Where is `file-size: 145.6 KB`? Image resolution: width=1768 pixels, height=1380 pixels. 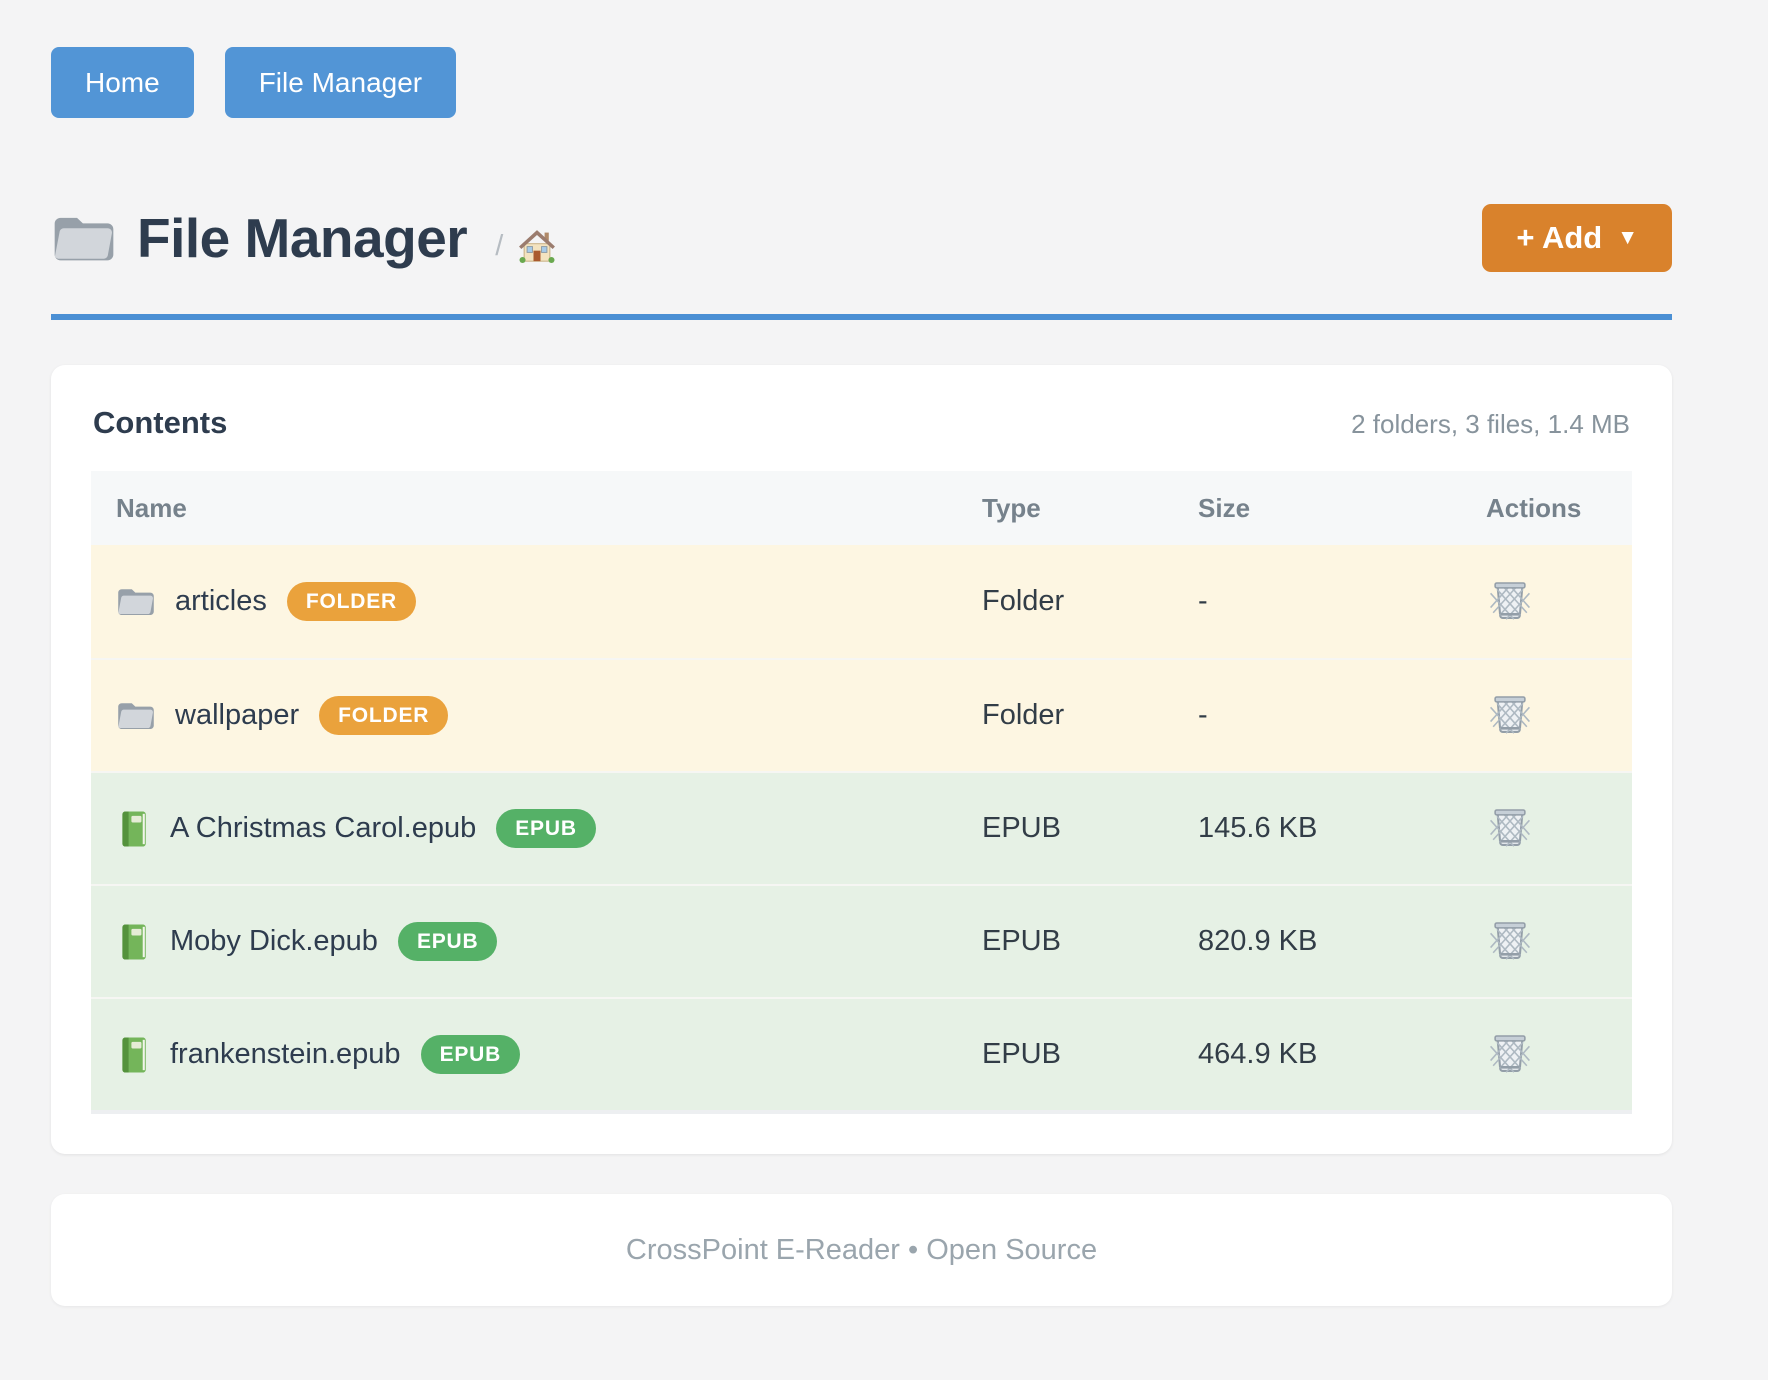
file-size: 145.6 KB is located at coordinates (1258, 828).